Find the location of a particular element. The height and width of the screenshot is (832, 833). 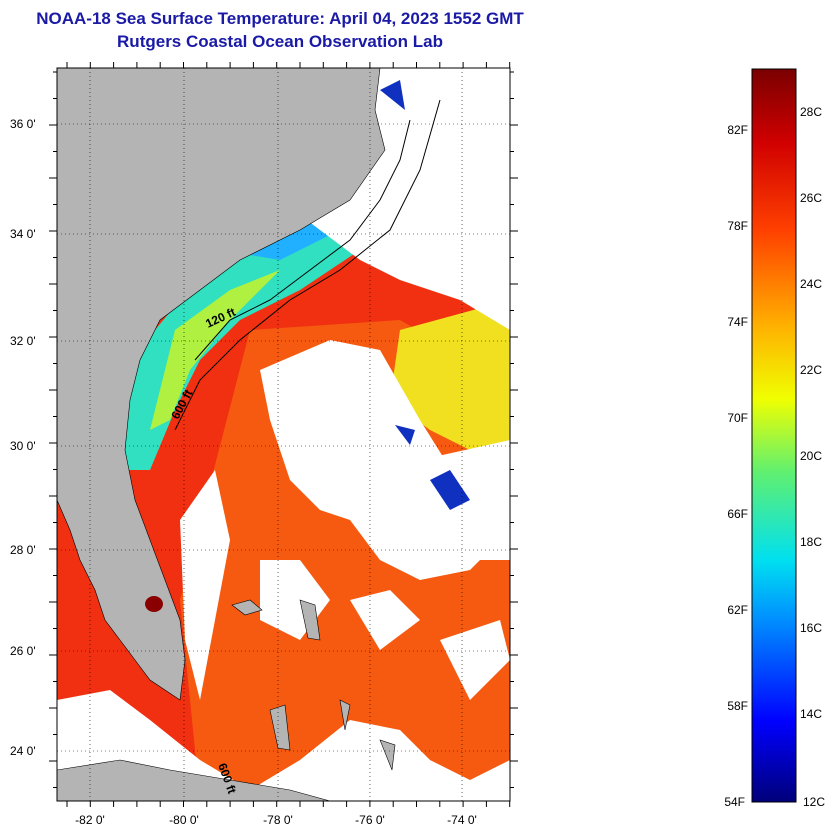

colorbar-c-label: 22C is located at coordinates (811, 370).